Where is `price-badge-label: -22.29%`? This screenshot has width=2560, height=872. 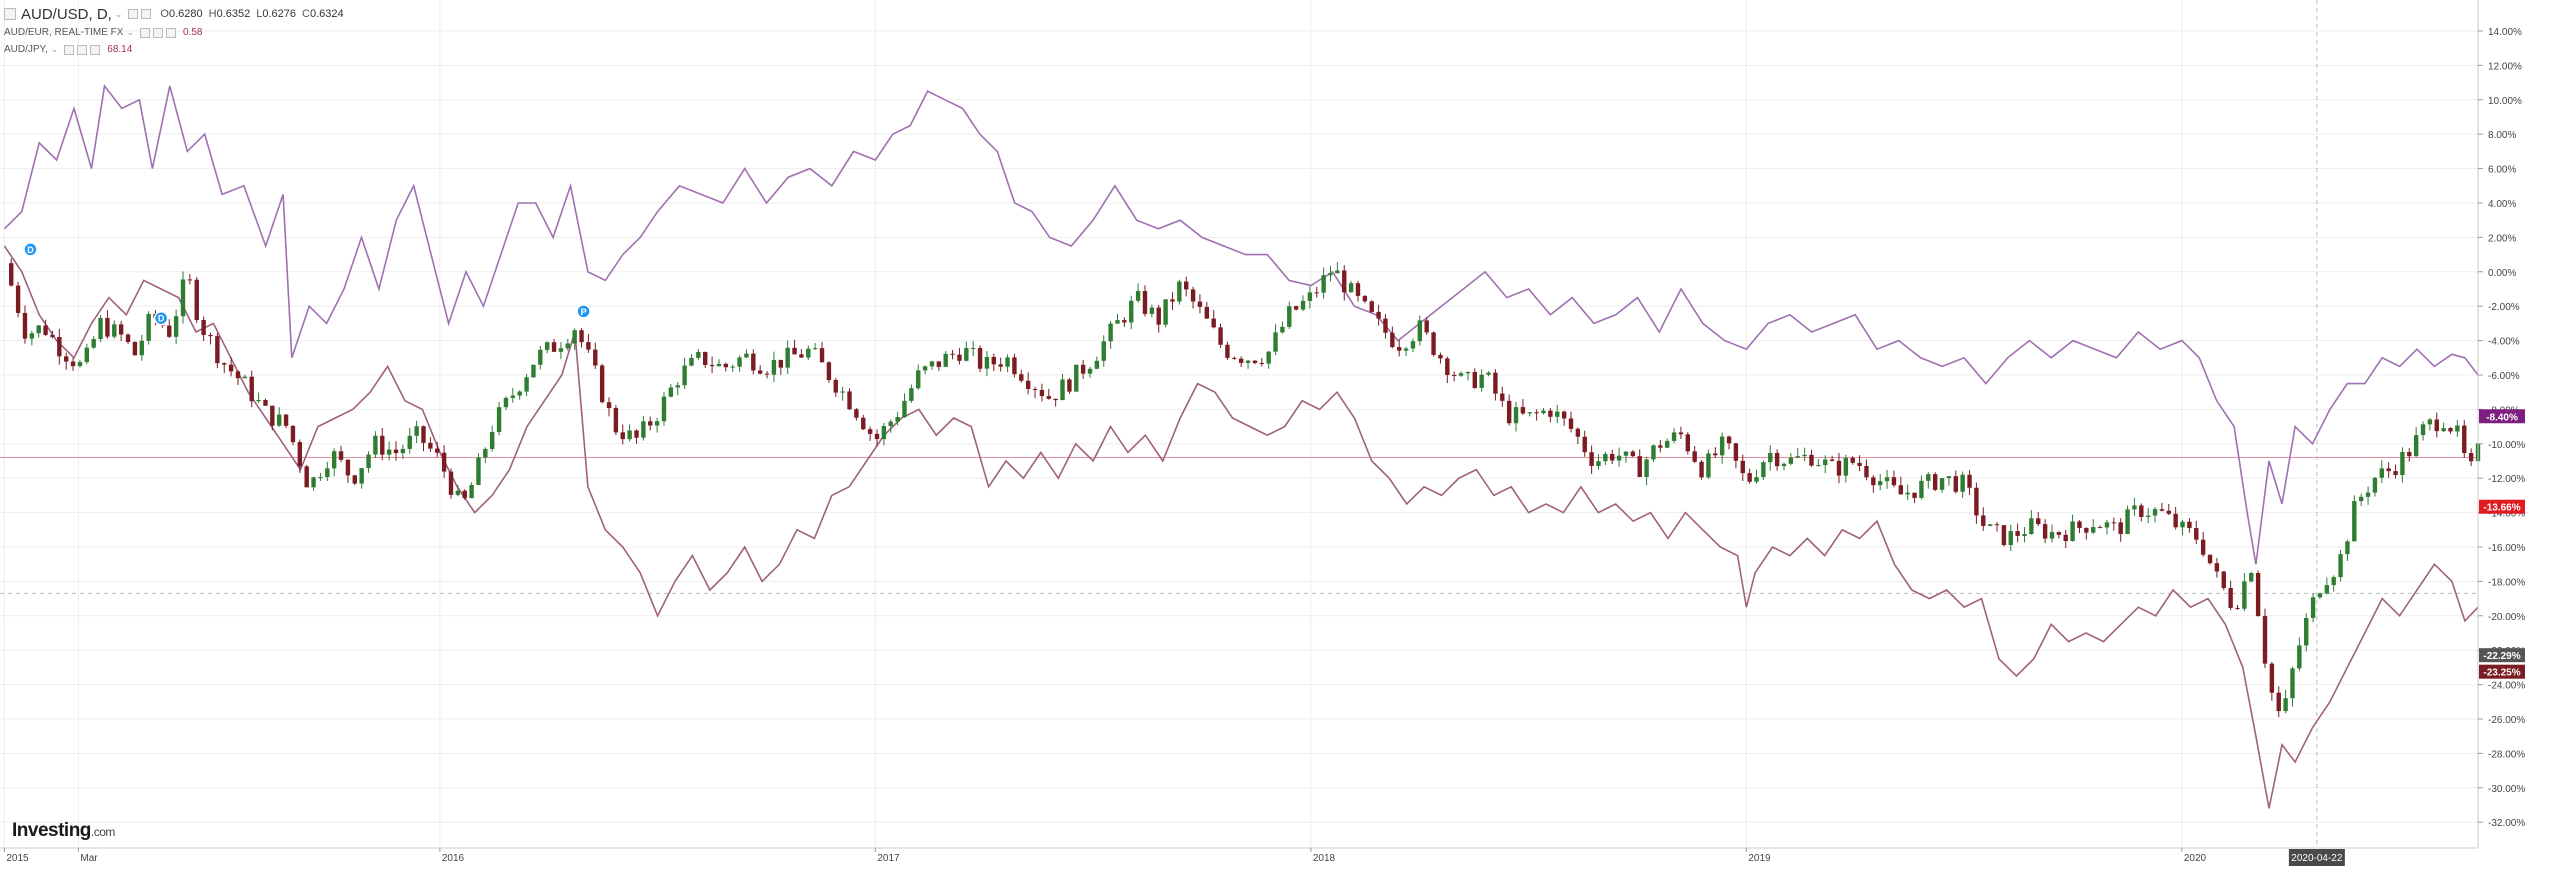 price-badge-label: -22.29% is located at coordinates (2501, 656).